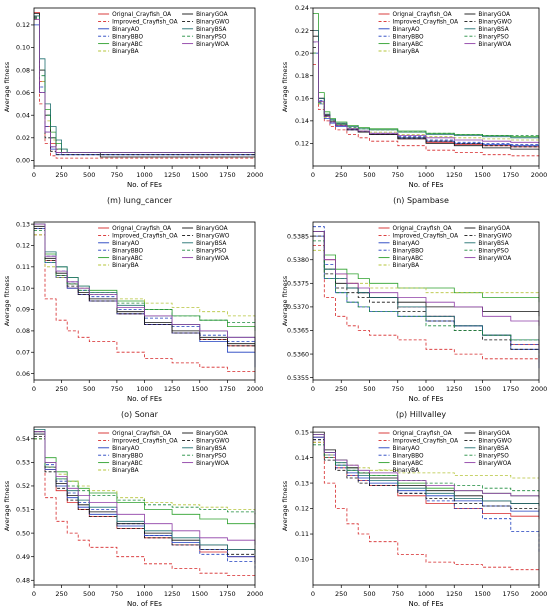 The height and width of the screenshot is (616, 550). What do you see at coordinates (23, 486) in the screenshot?
I see `y-tick-label: 0.52` at bounding box center [23, 486].